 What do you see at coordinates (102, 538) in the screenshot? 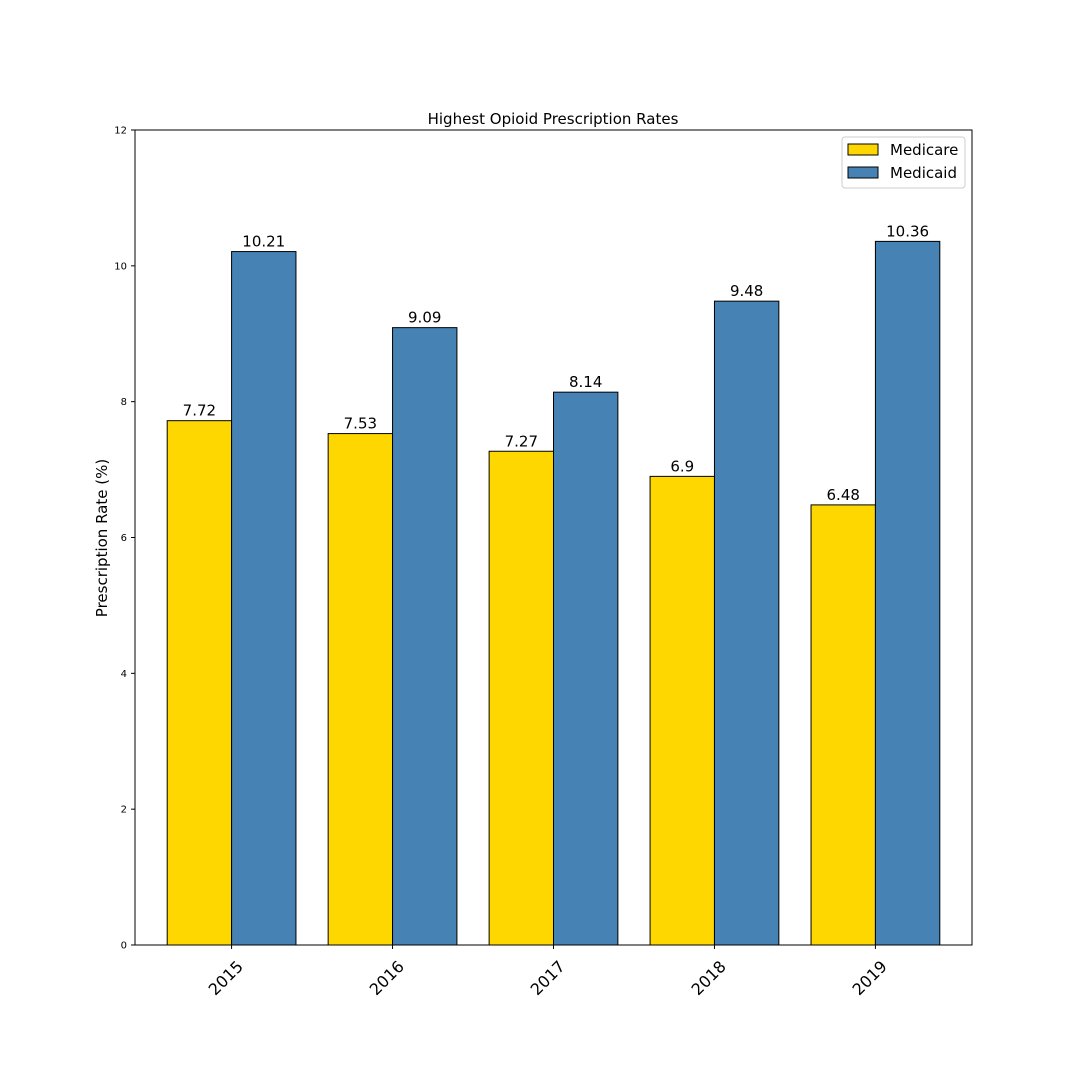
I see `y-axis-label: Prescription Rate (%)` at bounding box center [102, 538].